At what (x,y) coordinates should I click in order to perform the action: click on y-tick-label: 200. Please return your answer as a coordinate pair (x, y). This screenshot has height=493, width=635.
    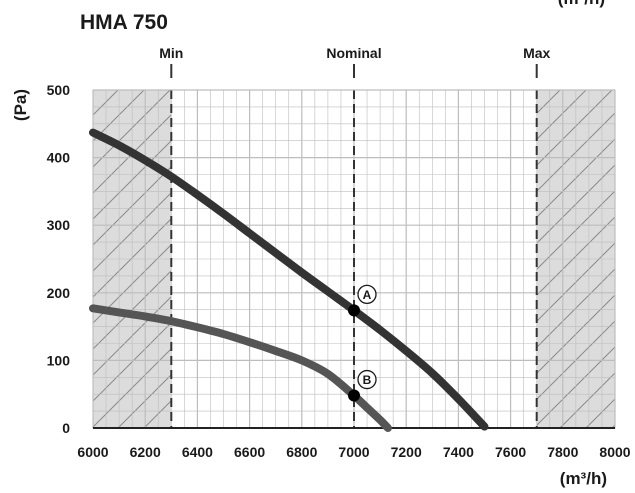
    Looking at the image, I should click on (59, 293).